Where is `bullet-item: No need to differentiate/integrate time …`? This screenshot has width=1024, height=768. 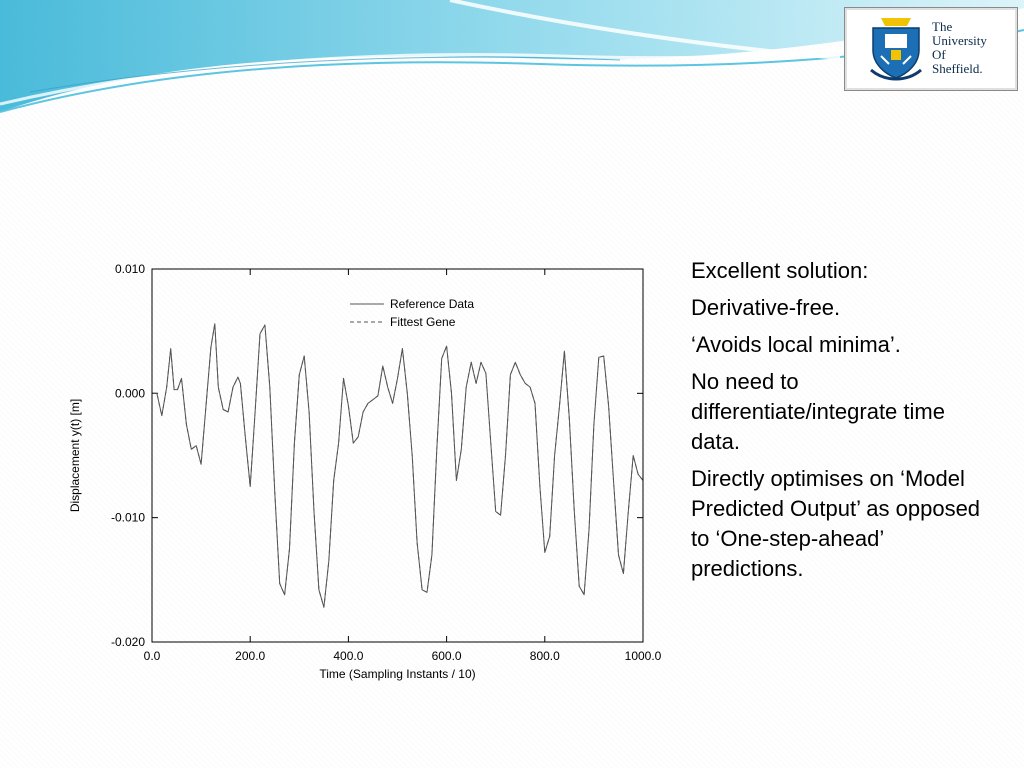
bullet-item: No need to differentiate/integrate time … is located at coordinates (818, 411).